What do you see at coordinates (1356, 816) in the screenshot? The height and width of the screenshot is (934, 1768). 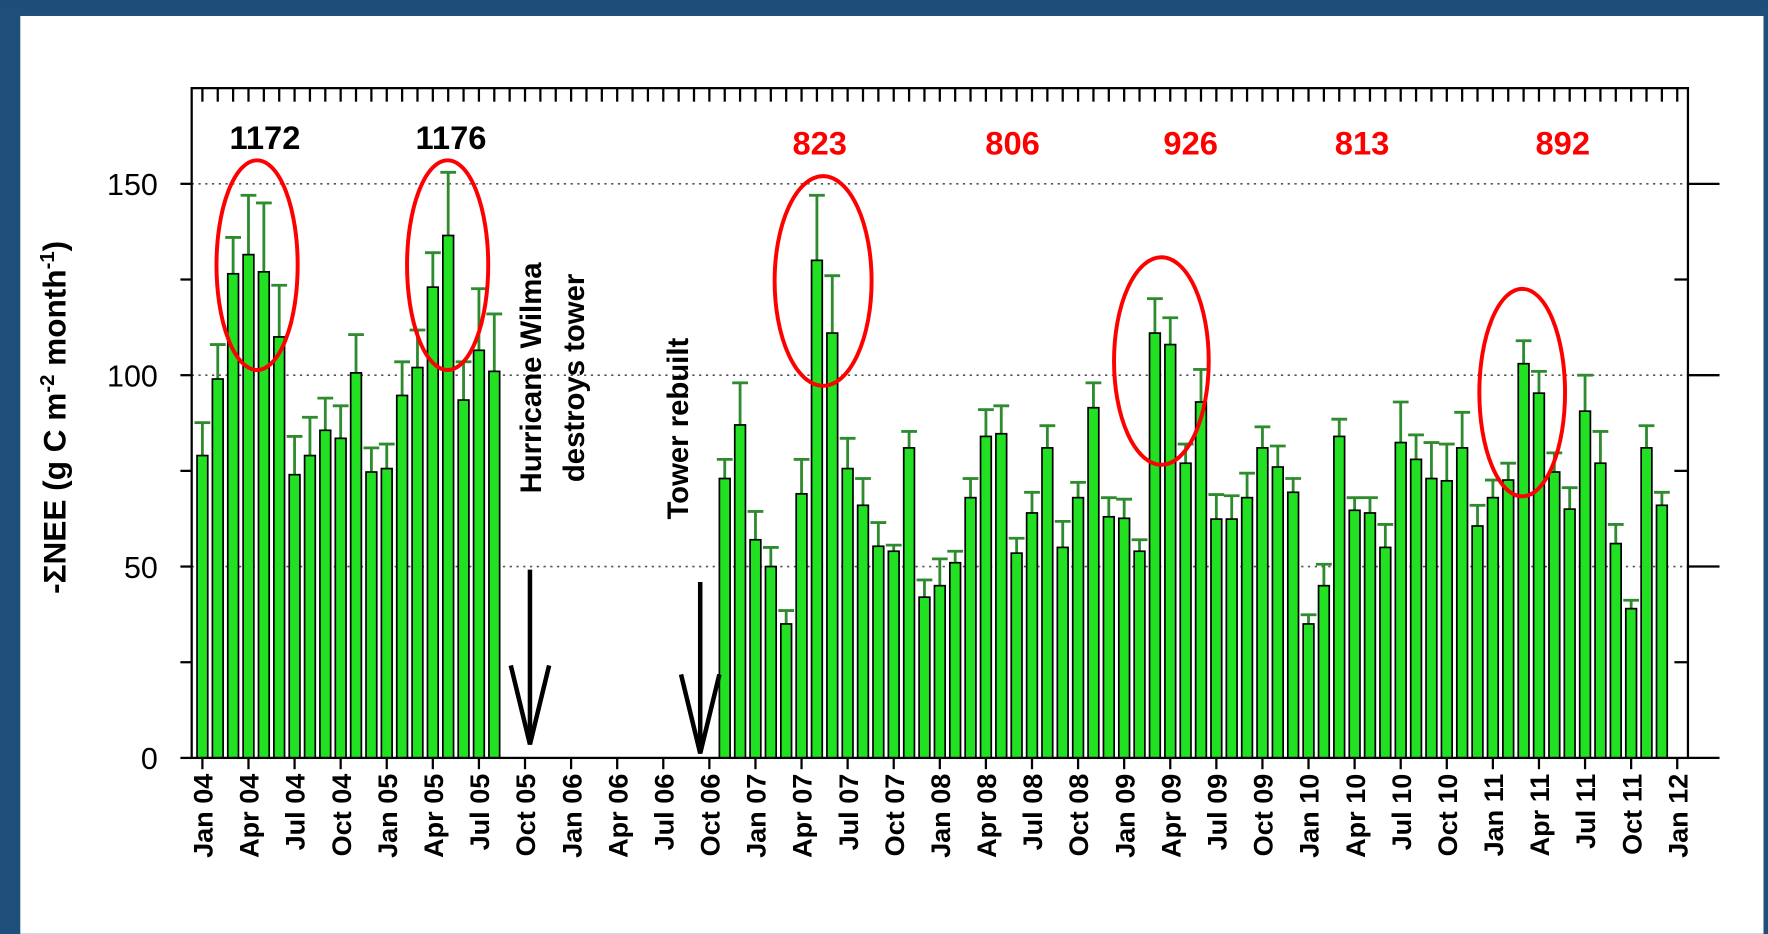 I see `x-tick-label: Apr 10` at bounding box center [1356, 816].